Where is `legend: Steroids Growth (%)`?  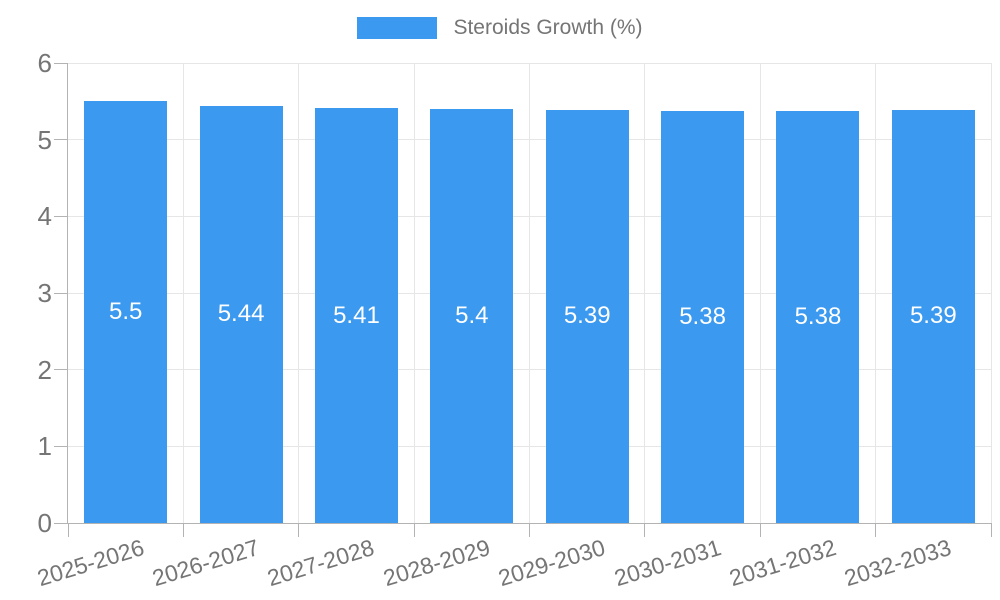 legend: Steroids Growth (%) is located at coordinates (500, 28).